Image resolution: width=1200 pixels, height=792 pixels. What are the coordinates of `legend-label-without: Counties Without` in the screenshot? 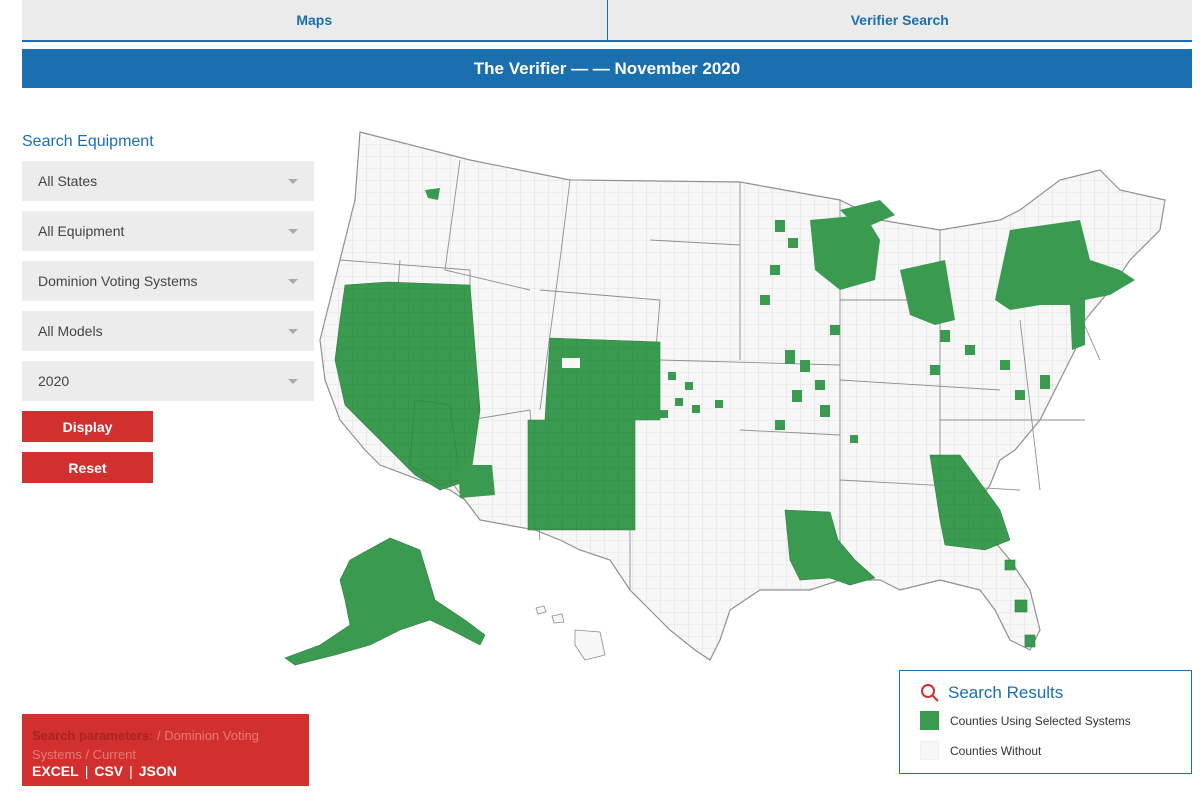 It's located at (996, 750).